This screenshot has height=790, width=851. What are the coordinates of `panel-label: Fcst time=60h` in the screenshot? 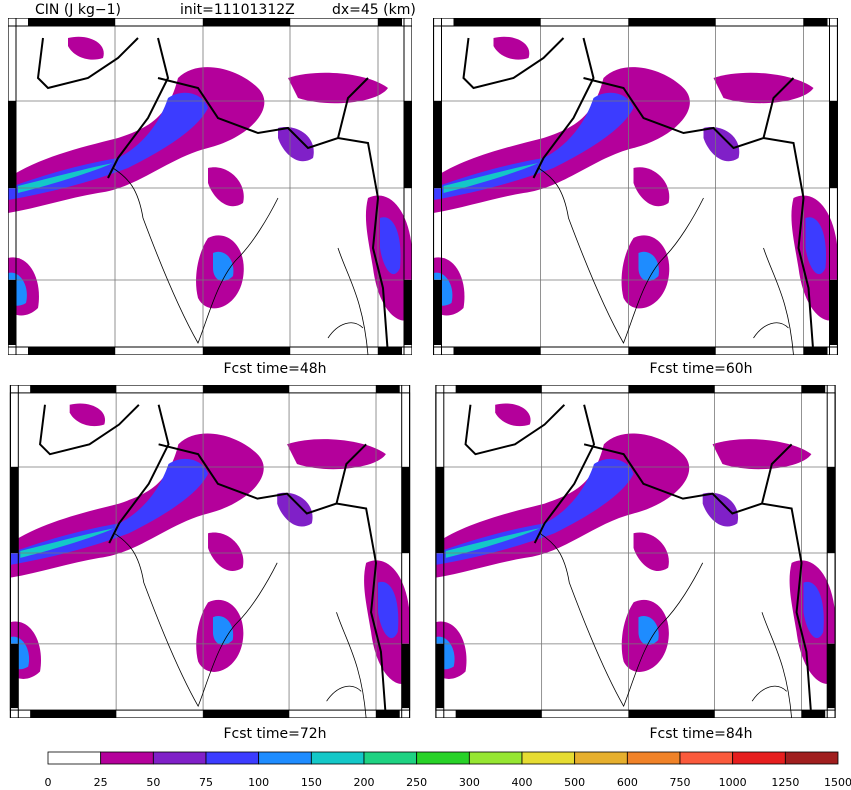 It's located at (700, 369).